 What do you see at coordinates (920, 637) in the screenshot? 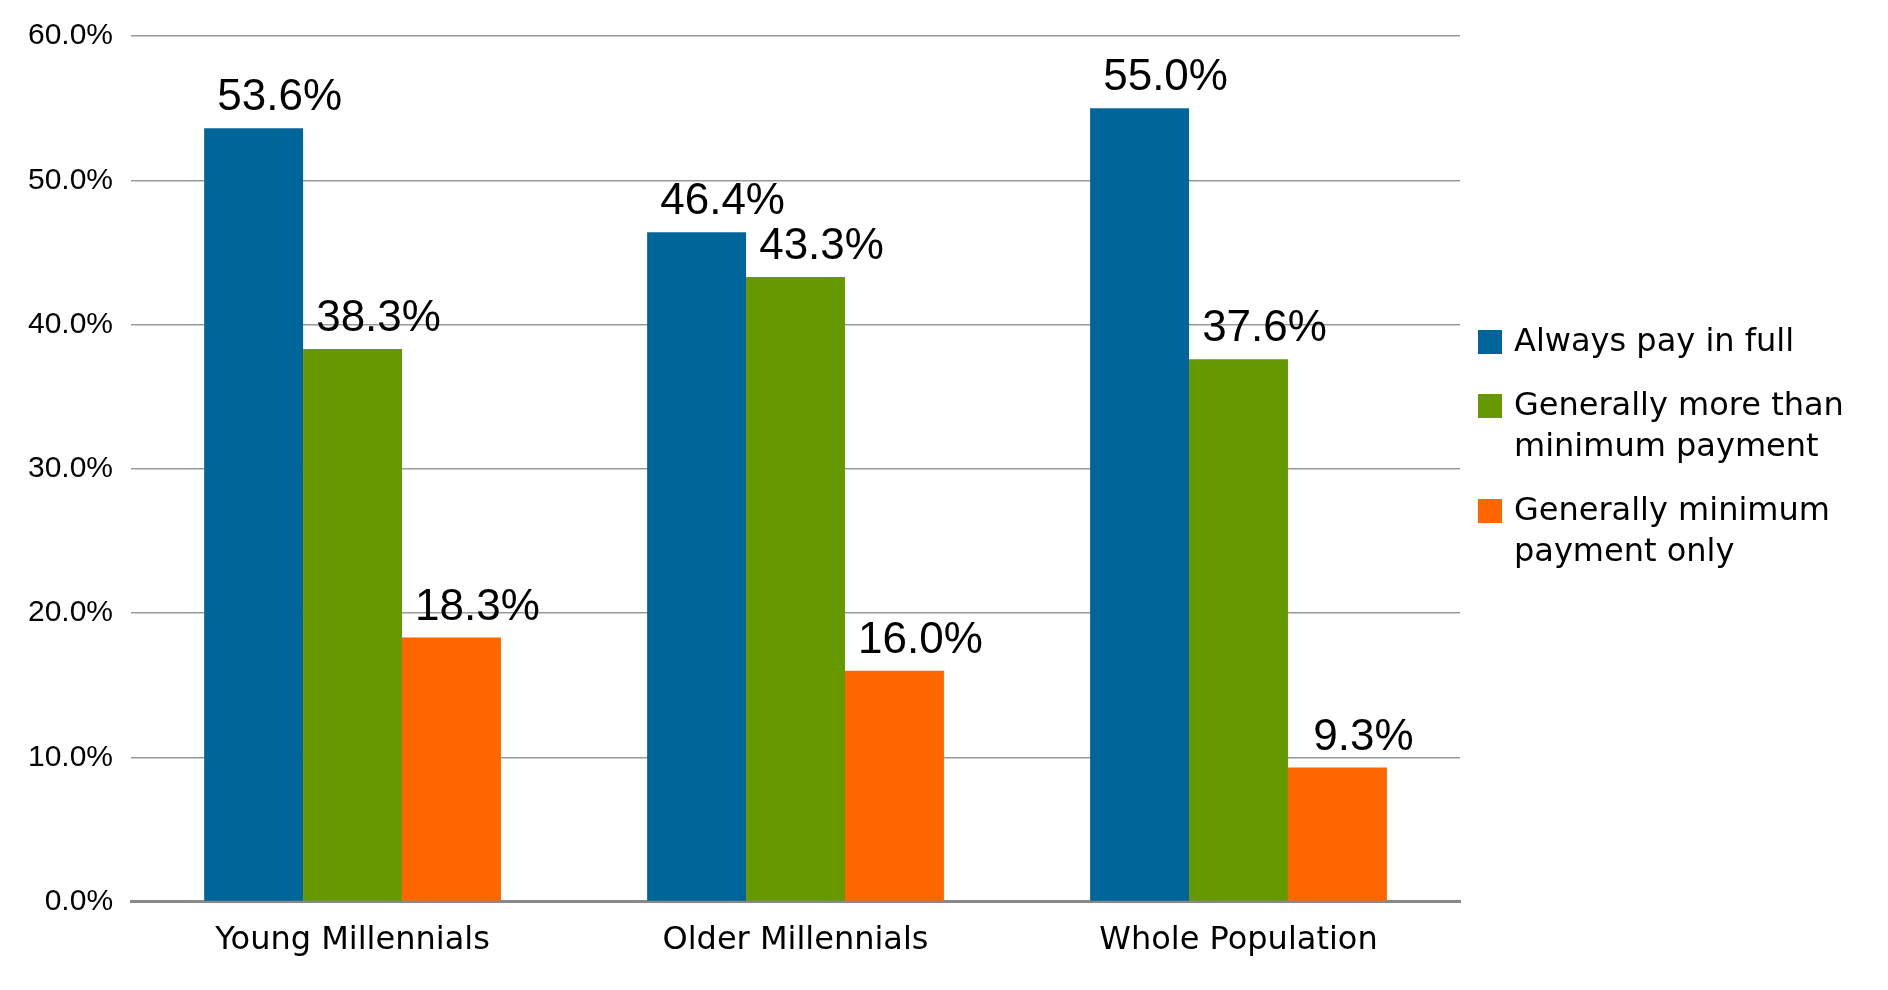
I see `data-label: 16.0%` at bounding box center [920, 637].